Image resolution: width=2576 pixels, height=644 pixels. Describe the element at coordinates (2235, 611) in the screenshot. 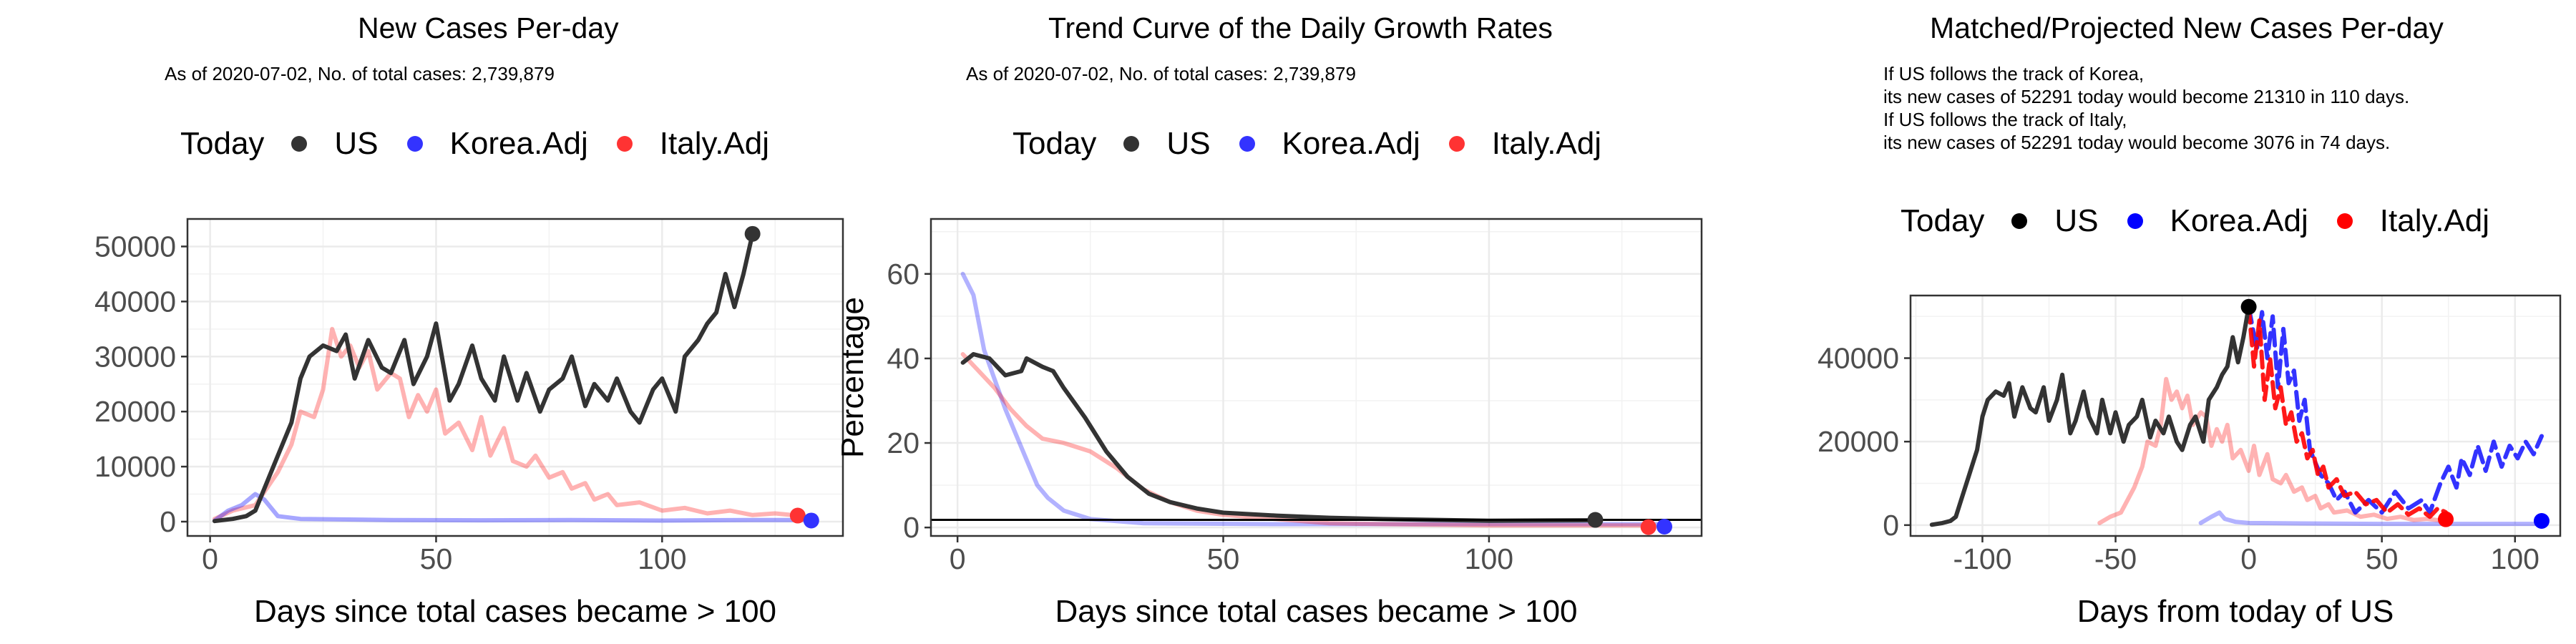

I see `x-axis-label: Days from today of US` at that location.